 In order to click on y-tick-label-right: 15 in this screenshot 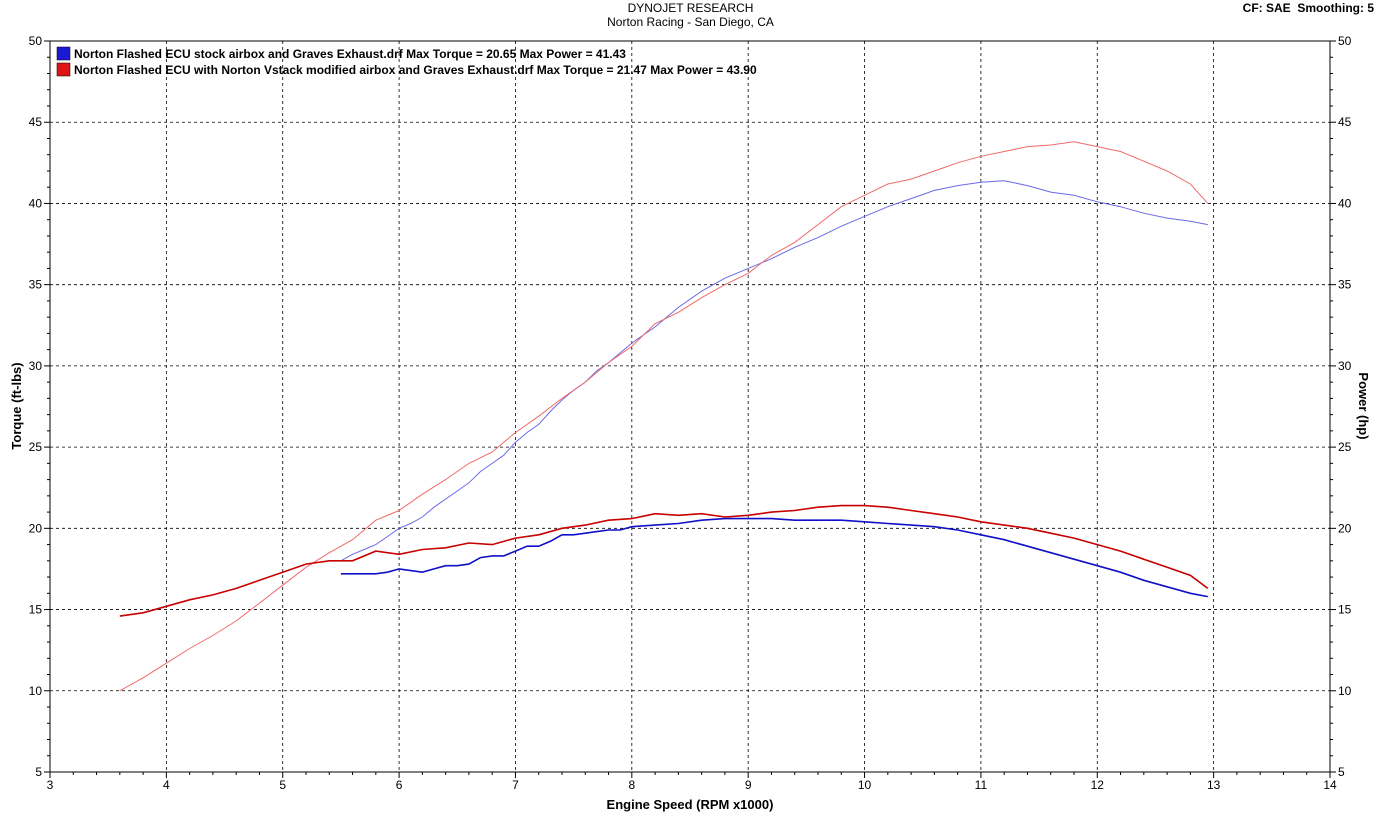, I will do `click(1345, 610)`.